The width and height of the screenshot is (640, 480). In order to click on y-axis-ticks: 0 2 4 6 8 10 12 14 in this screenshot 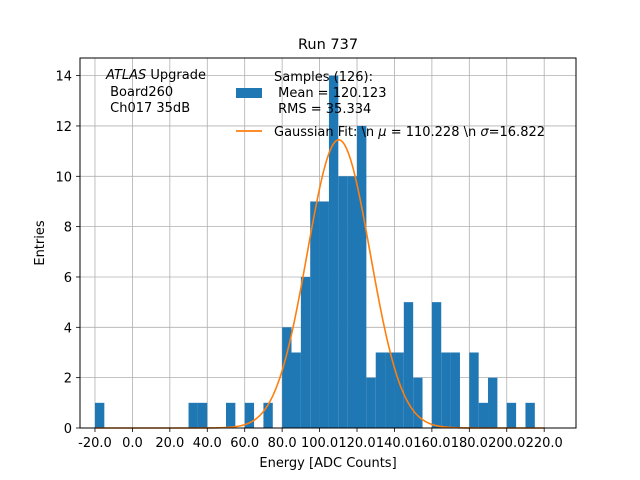, I will do `click(67, 253)`.